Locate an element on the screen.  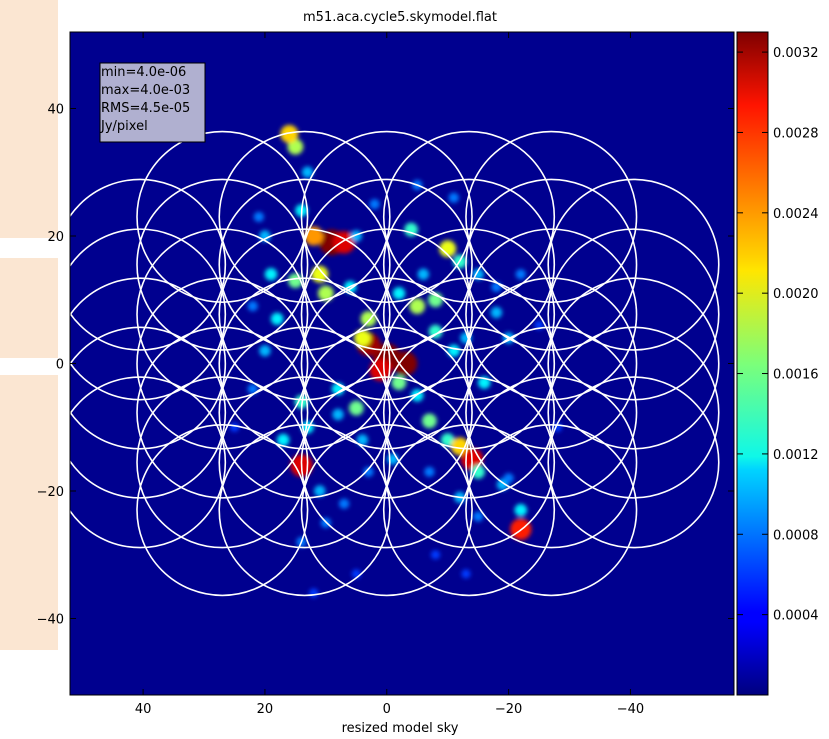
stats-rms: RMS=4.5e-05 is located at coordinates (145, 108).